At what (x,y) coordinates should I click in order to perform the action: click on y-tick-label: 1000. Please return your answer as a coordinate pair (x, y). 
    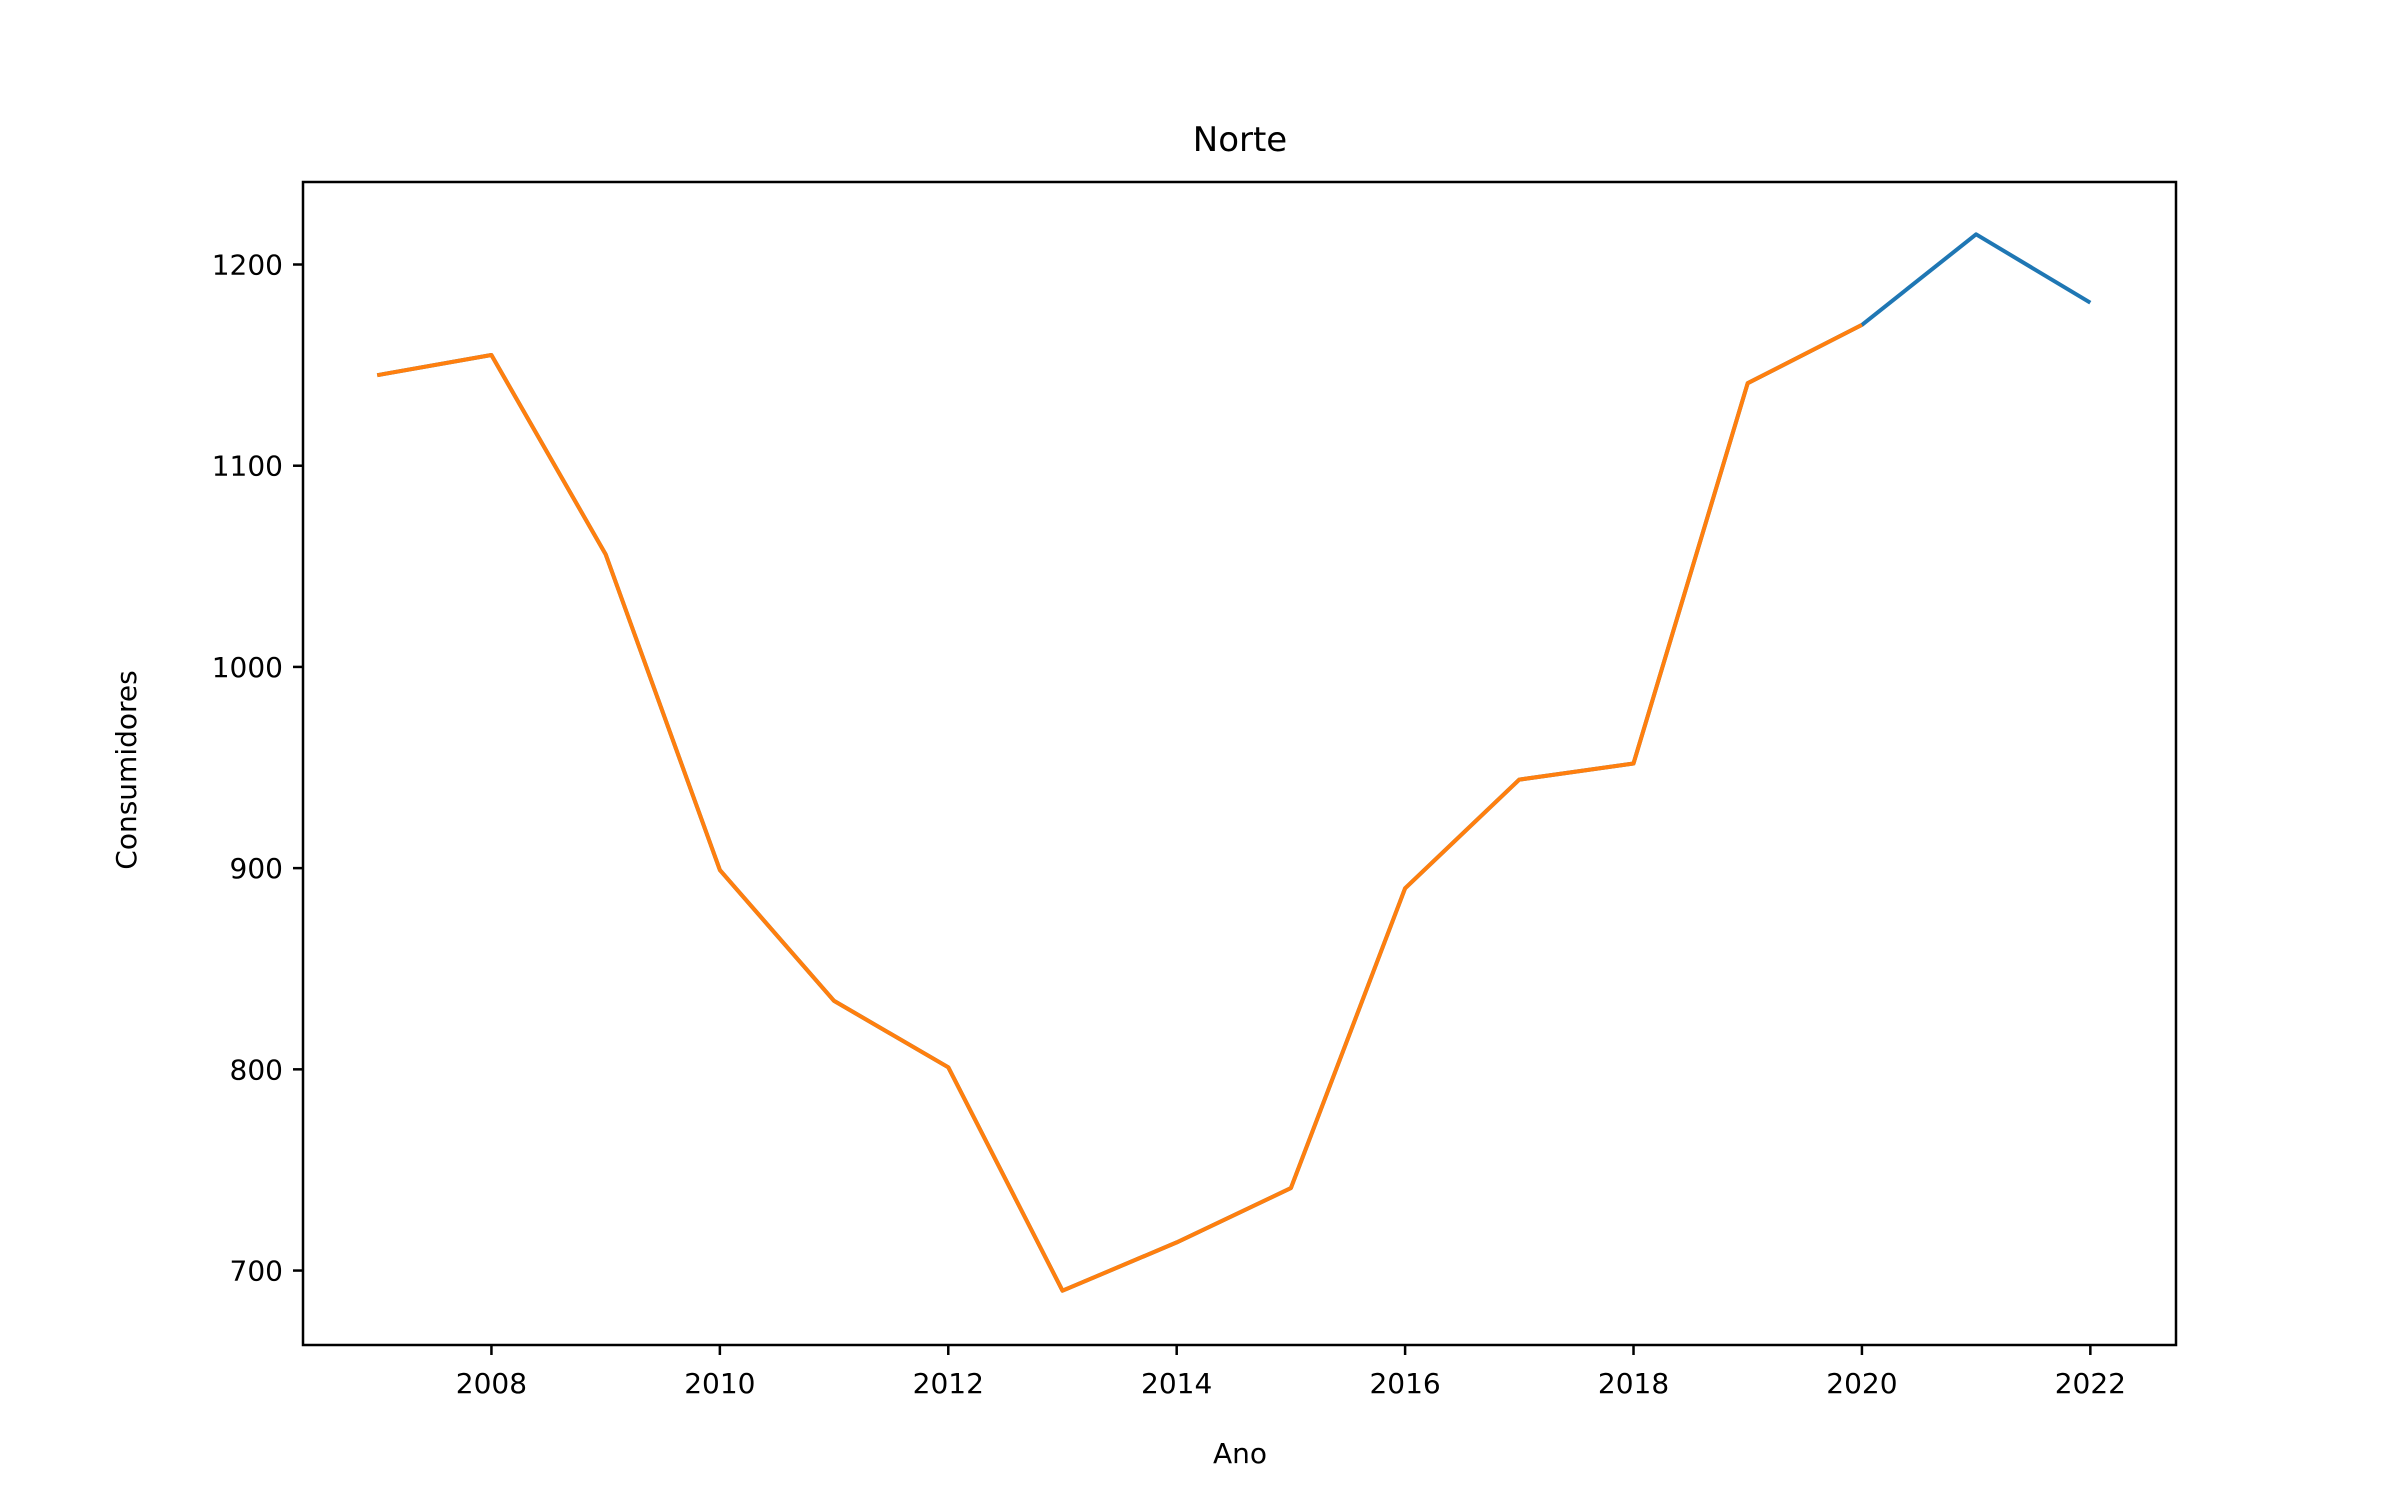
    Looking at the image, I should click on (247, 667).